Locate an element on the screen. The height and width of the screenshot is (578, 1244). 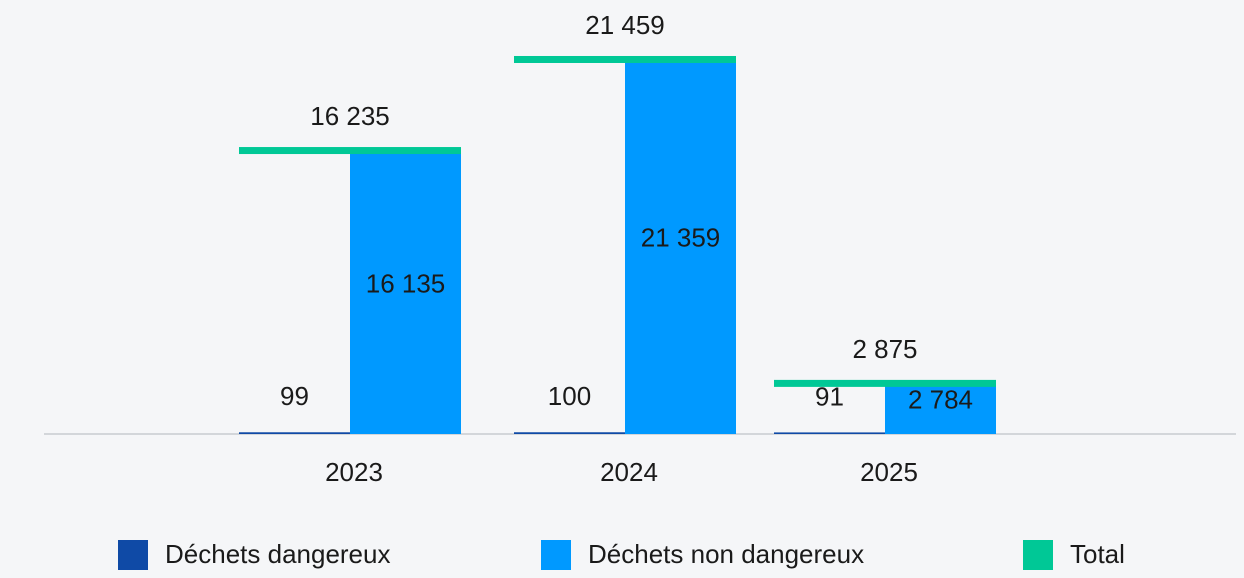
legend-label: Total is located at coordinates (1097, 554).